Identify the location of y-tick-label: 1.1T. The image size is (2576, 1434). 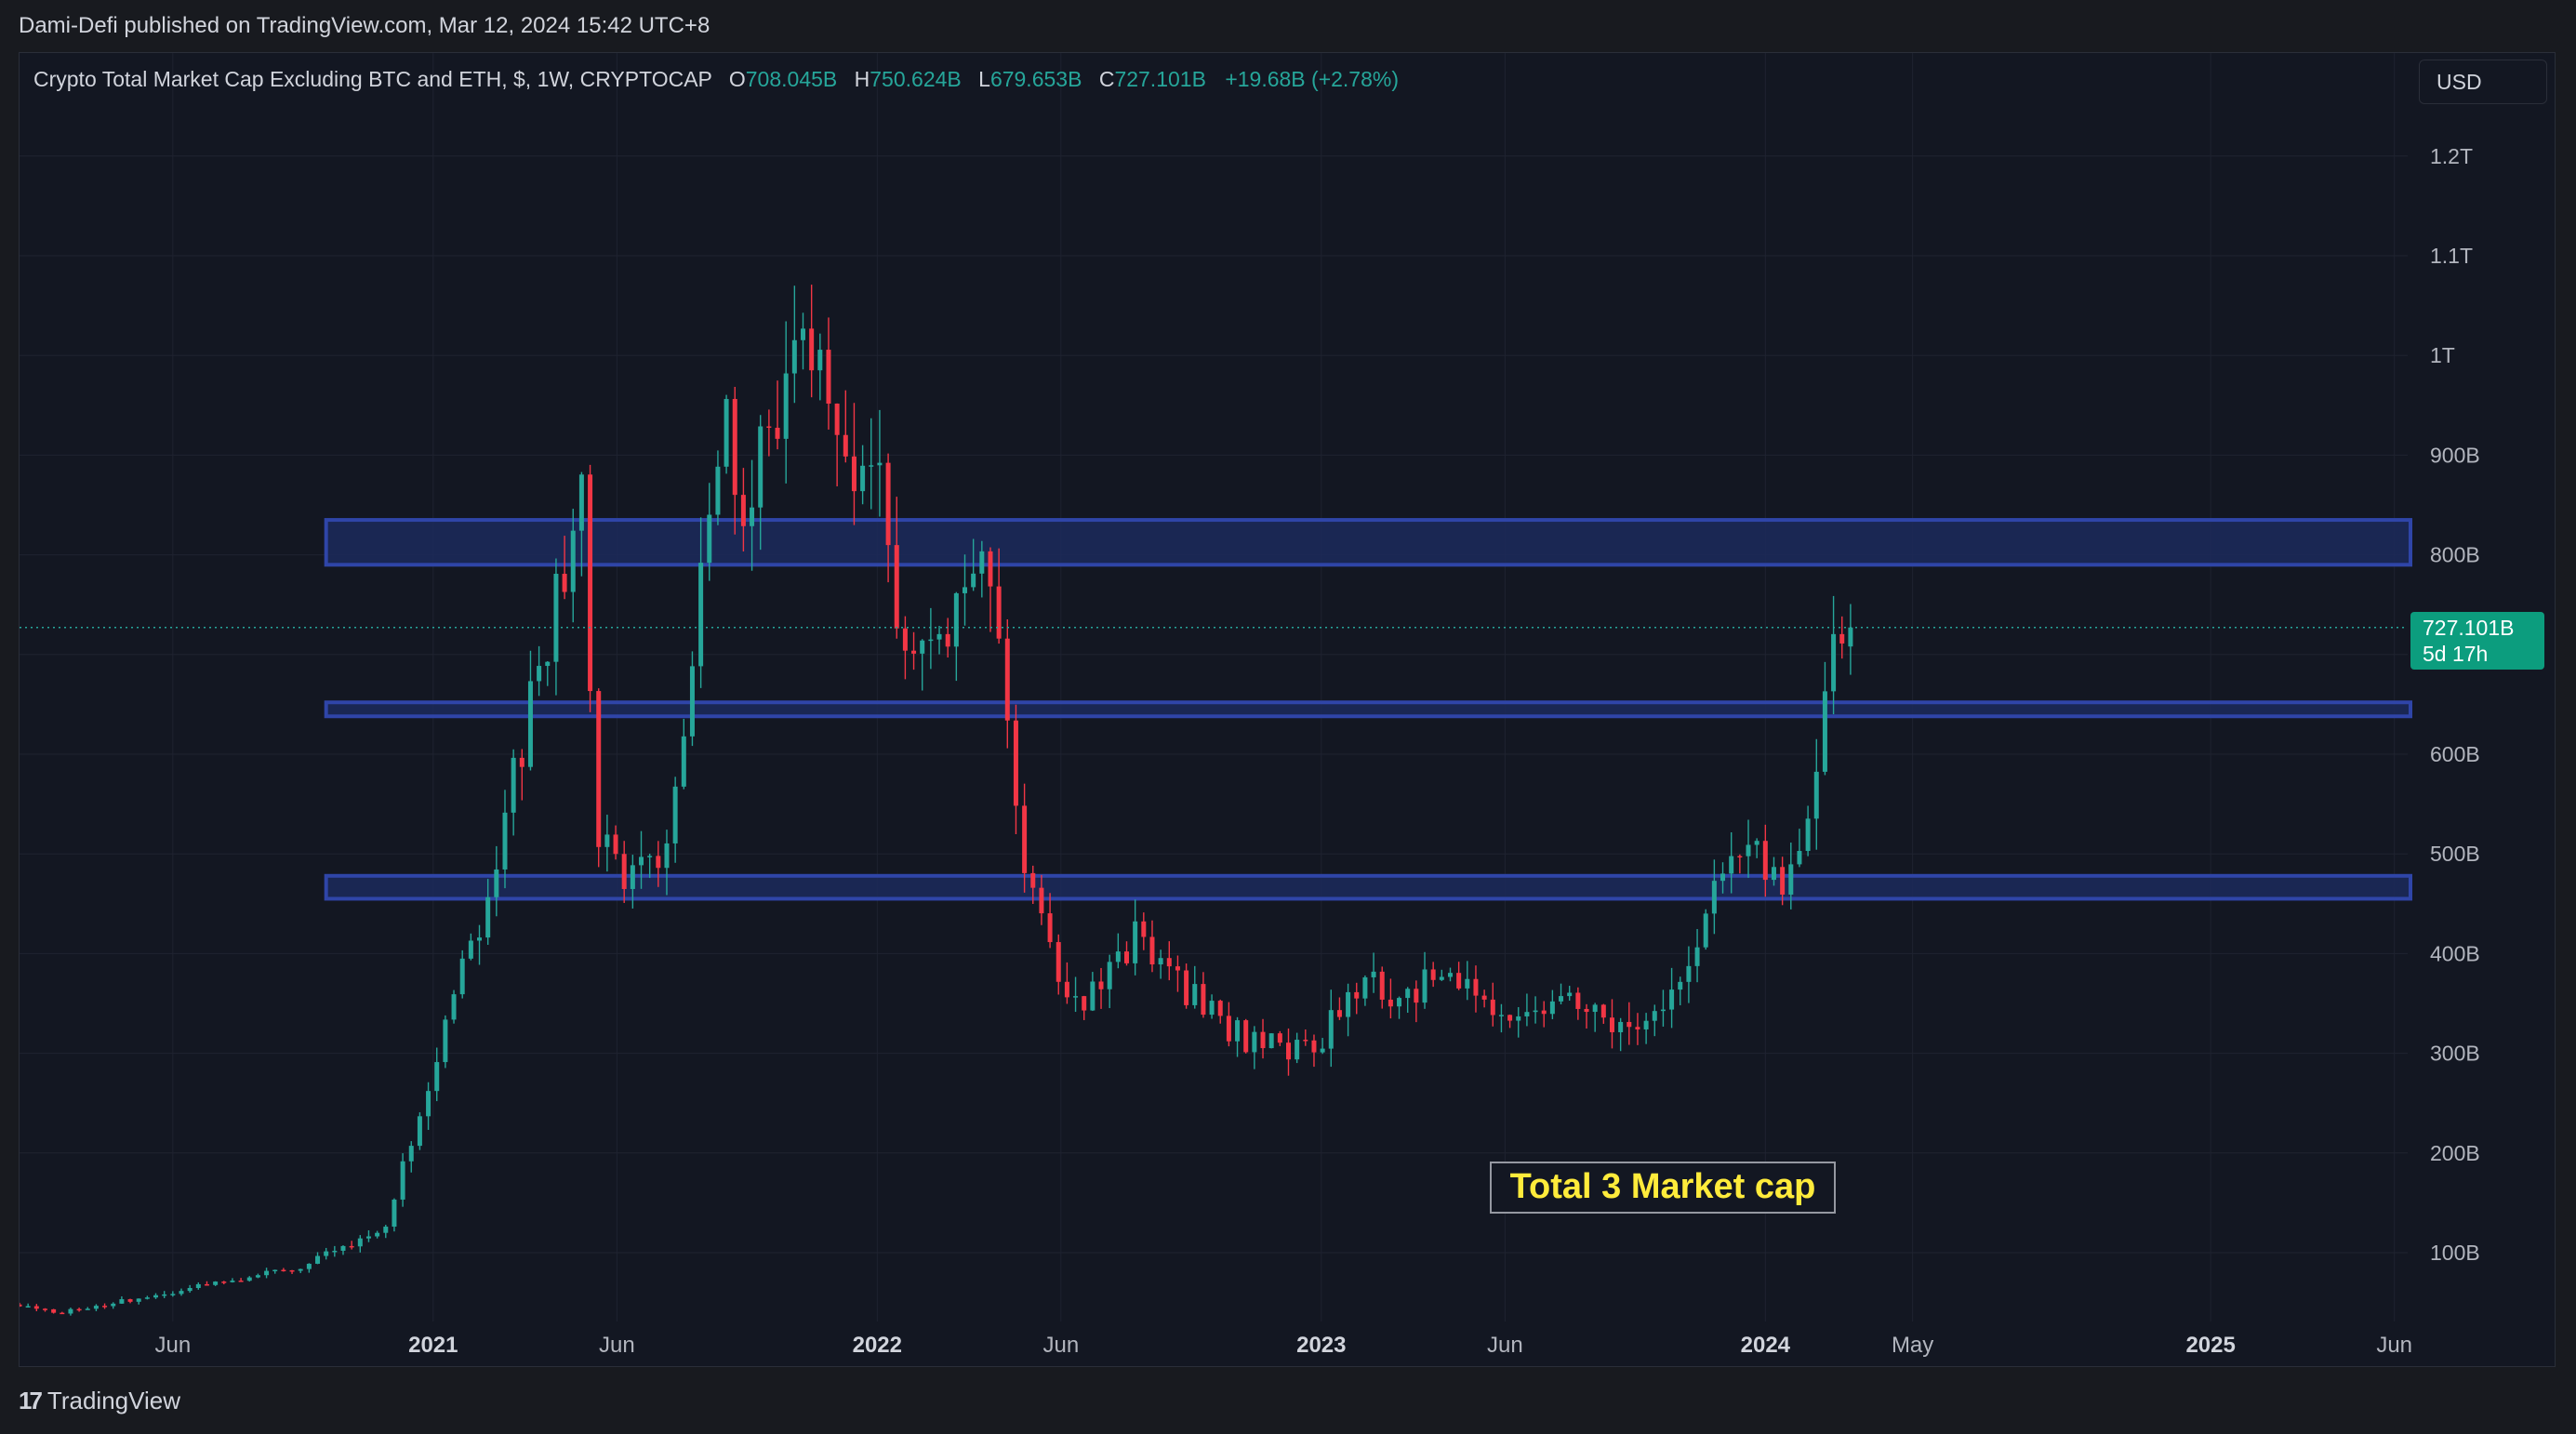
(2451, 256).